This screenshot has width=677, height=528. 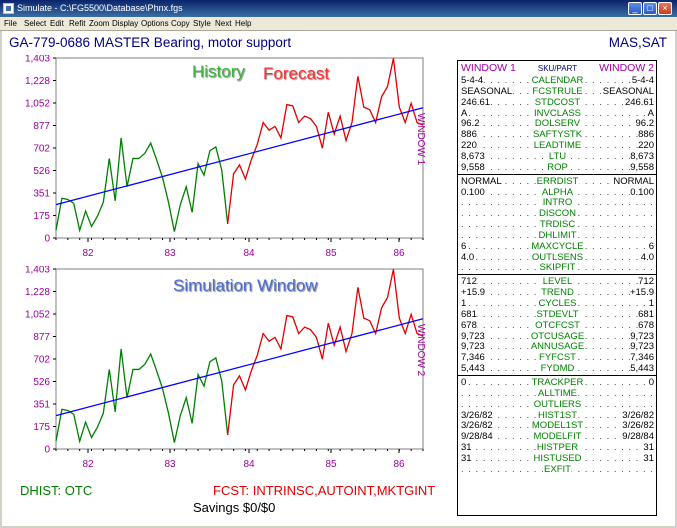 What do you see at coordinates (644, 124) in the screenshot?
I see `param-value-window2: 96.2` at bounding box center [644, 124].